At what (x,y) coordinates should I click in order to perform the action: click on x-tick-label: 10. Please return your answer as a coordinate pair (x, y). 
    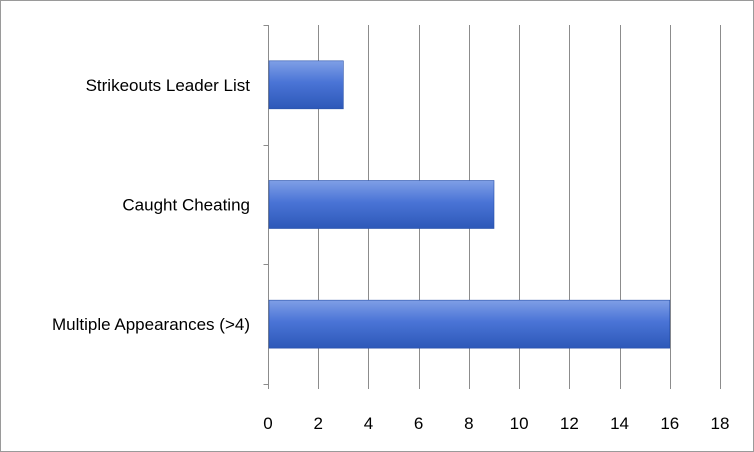
    Looking at the image, I should click on (519, 423).